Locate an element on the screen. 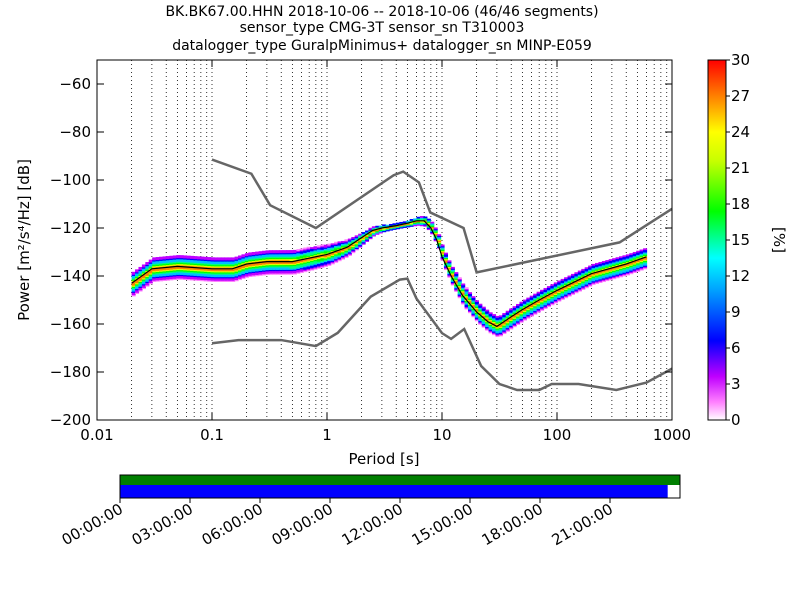 Image resolution: width=800 pixels, height=604 pixels. colorbar-tick-label: 18 is located at coordinates (740, 204).